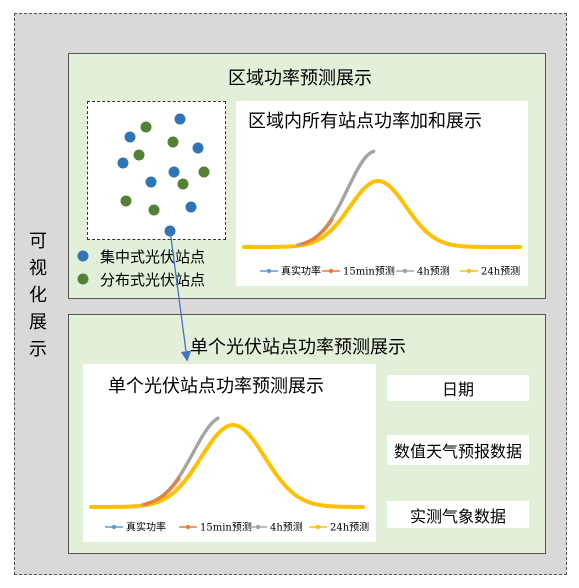 This screenshot has width=579, height=588. I want to click on station-dots, so click(163, 175).